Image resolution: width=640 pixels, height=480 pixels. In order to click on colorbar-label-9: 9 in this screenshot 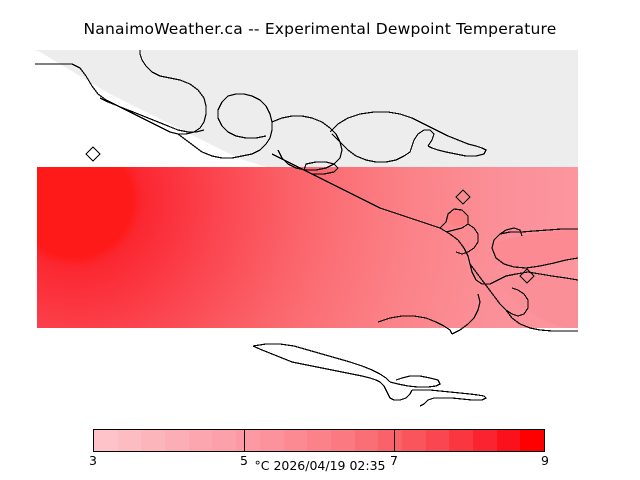, I will do `click(545, 460)`.